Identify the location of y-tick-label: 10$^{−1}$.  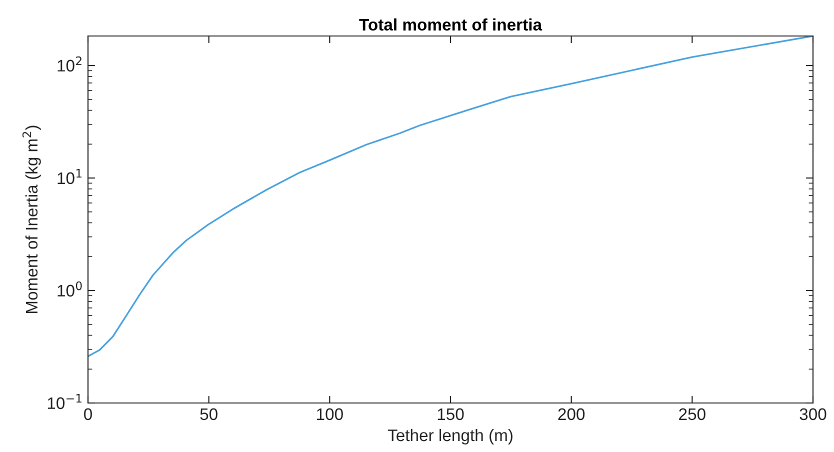
(65, 402).